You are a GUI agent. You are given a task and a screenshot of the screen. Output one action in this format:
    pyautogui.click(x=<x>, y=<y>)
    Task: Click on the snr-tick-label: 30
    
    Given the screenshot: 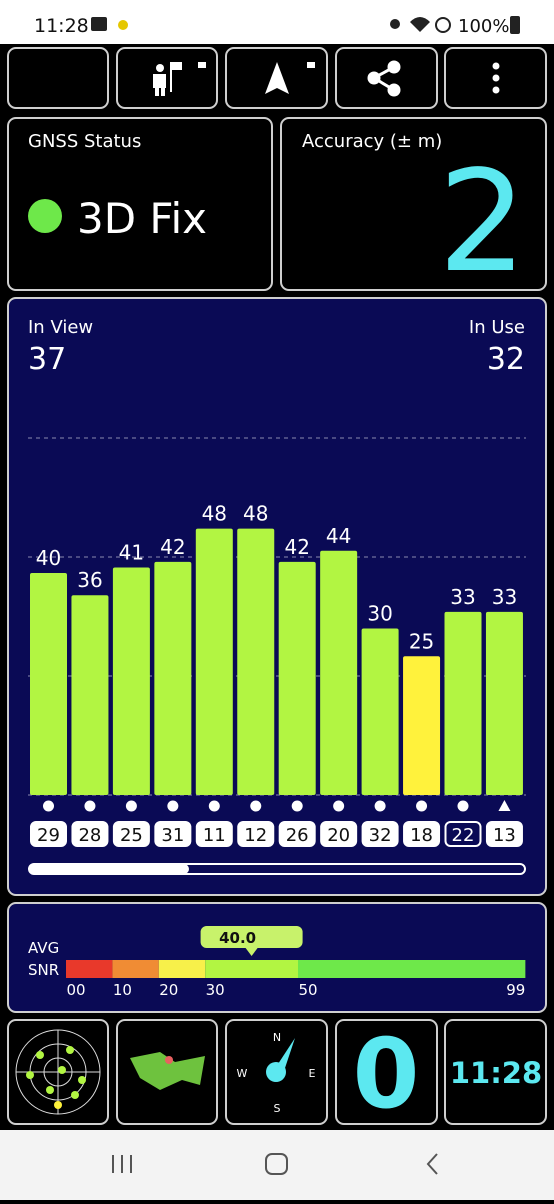 What is the action you would take?
    pyautogui.click(x=215, y=990)
    